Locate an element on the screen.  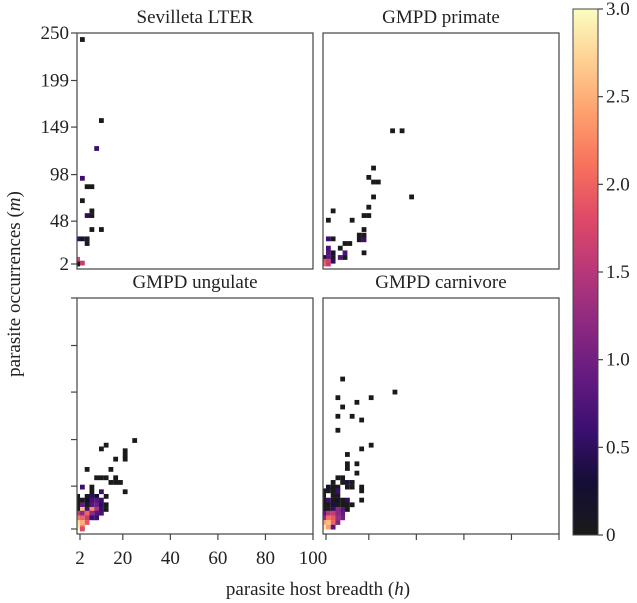
x-axis-label: parasite host breadth (h) is located at coordinates (318, 589).